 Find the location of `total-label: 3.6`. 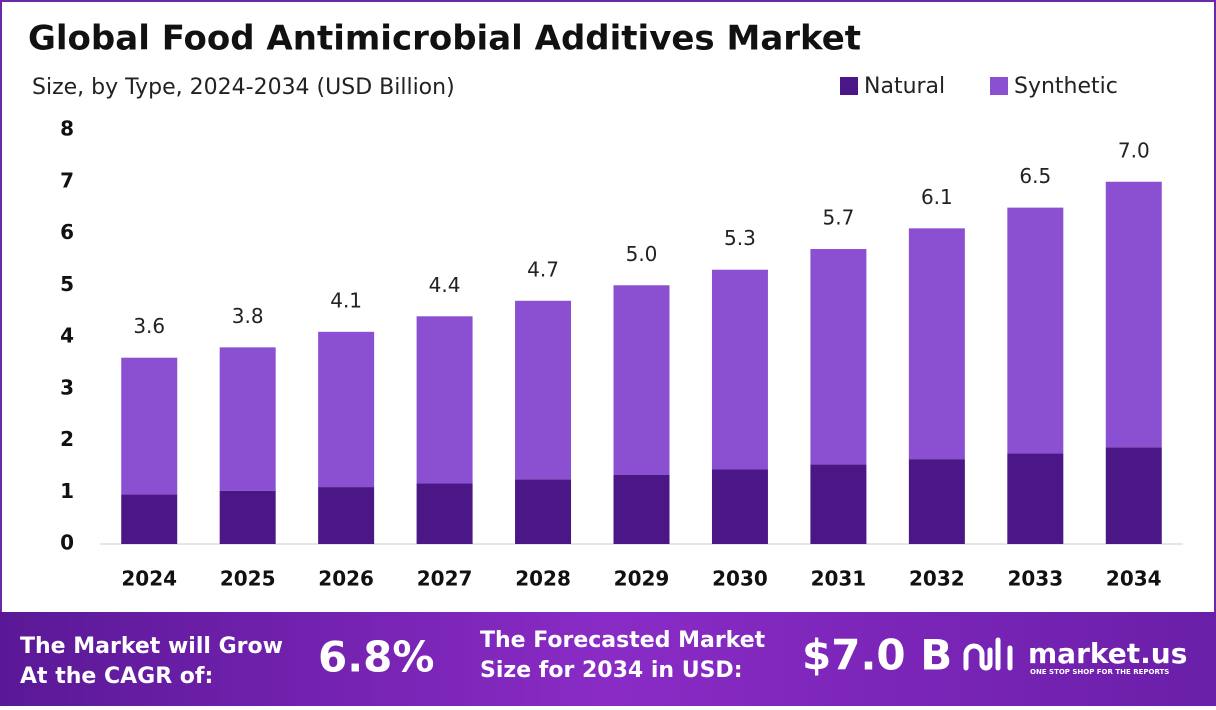

total-label: 3.6 is located at coordinates (149, 326).